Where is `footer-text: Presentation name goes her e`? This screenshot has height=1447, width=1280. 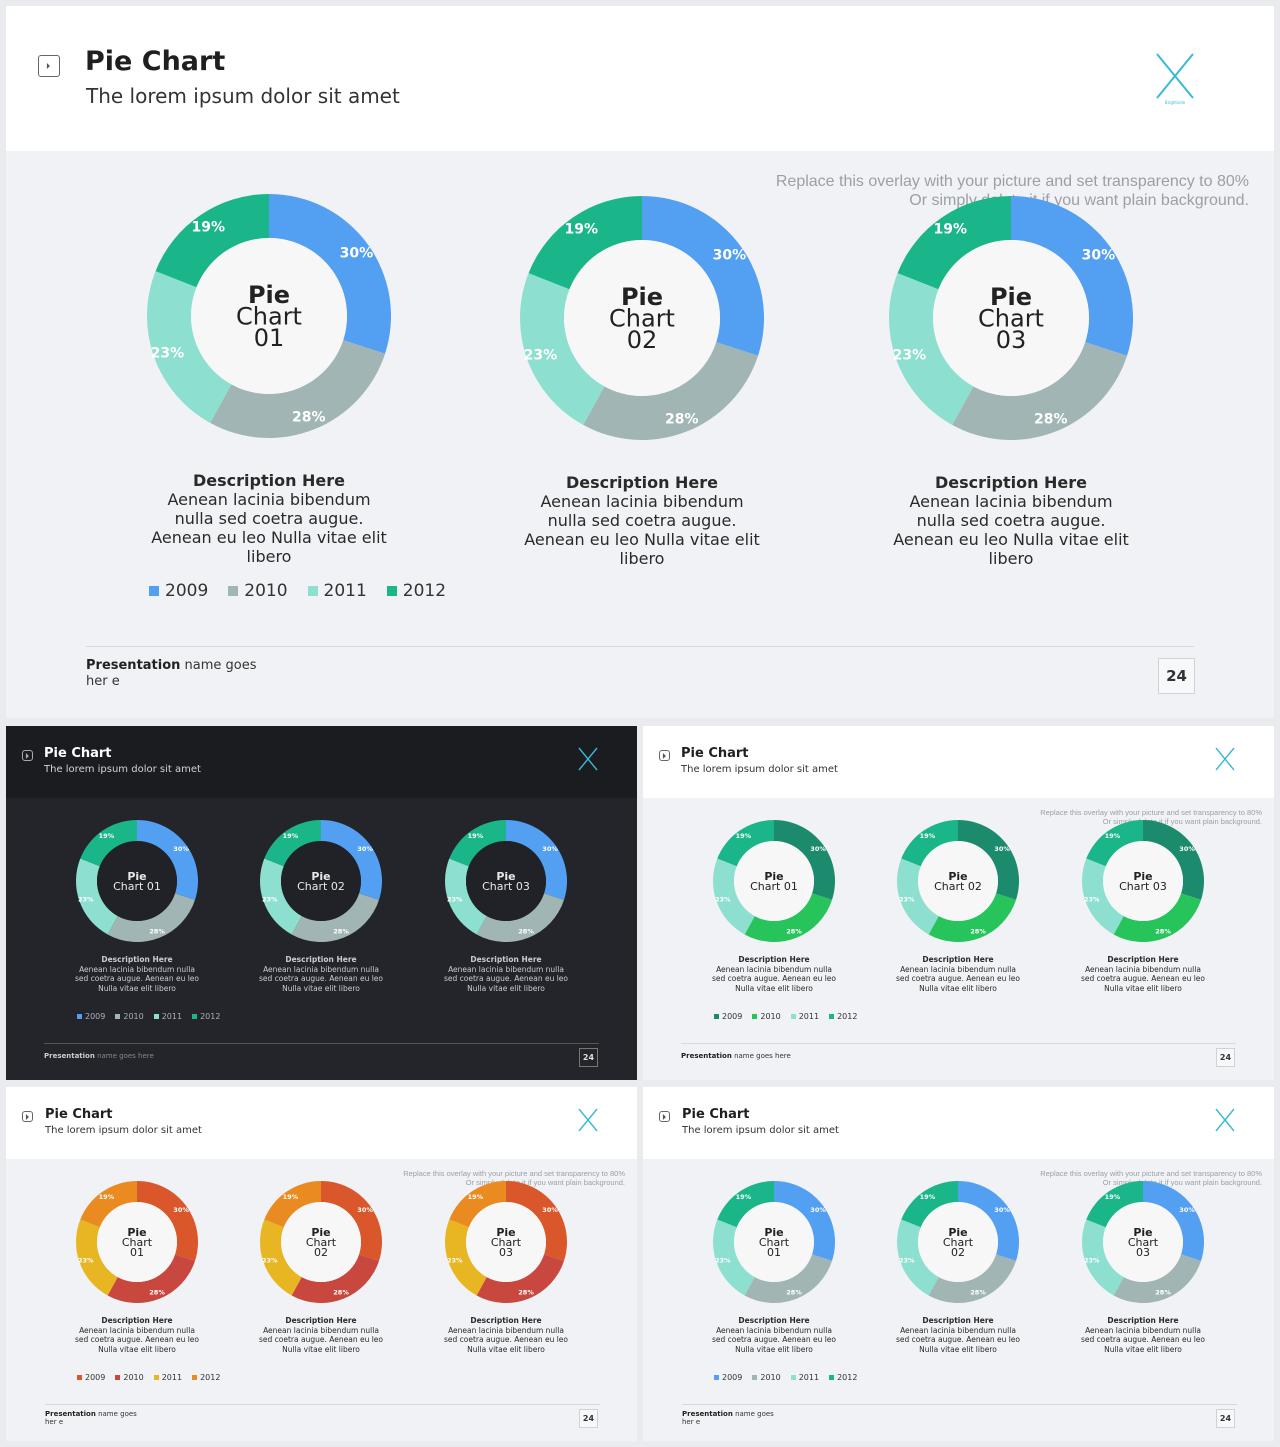 footer-text: Presentation name goes her e is located at coordinates (95, 1418).